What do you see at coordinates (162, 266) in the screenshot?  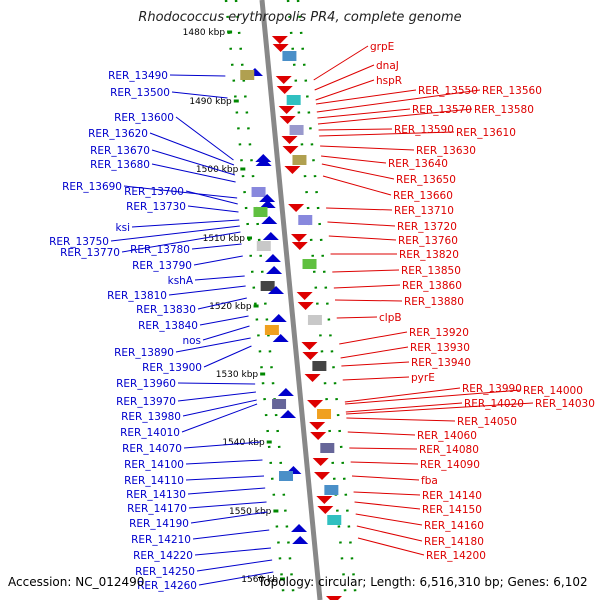 I see `gene-label-rer_13790: RER_13790` at bounding box center [162, 266].